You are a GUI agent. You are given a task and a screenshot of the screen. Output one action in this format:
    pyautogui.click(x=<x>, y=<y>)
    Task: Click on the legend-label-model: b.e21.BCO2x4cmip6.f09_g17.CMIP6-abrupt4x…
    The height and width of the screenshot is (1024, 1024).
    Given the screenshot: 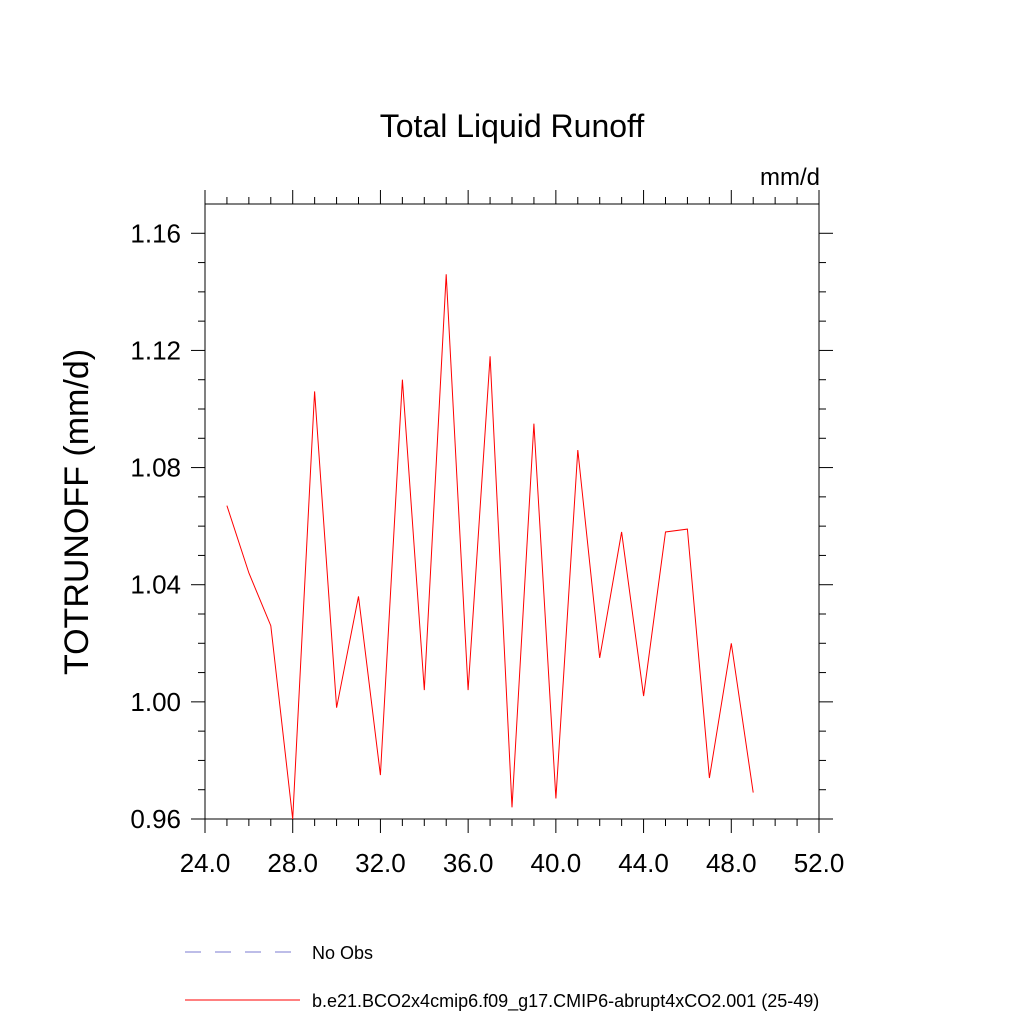 What is the action you would take?
    pyautogui.click(x=565, y=1001)
    